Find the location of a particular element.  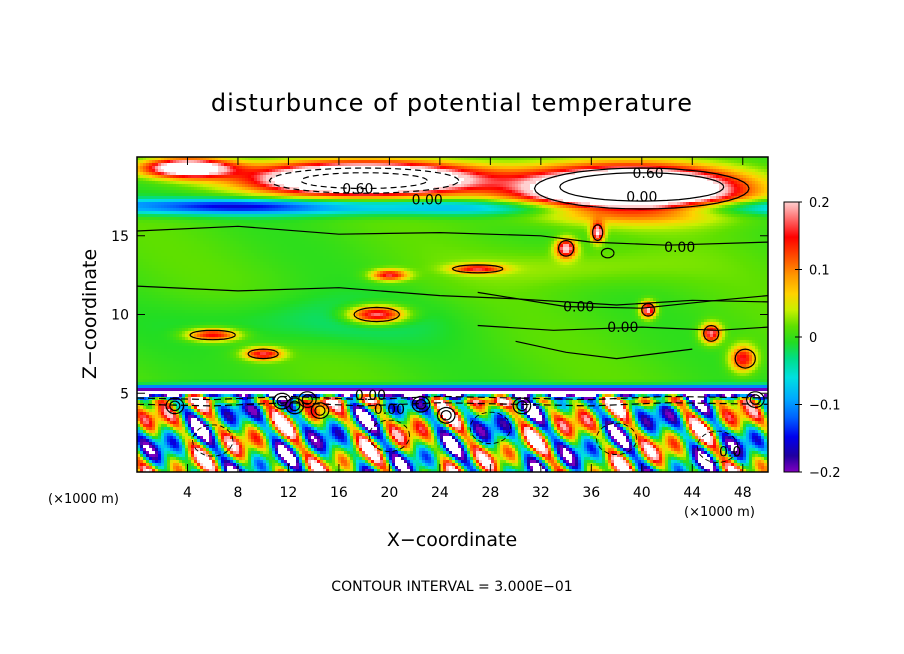

contour-interval-note: CONTOUR INTERVAL = 3.000E−01 is located at coordinates (451, 587).